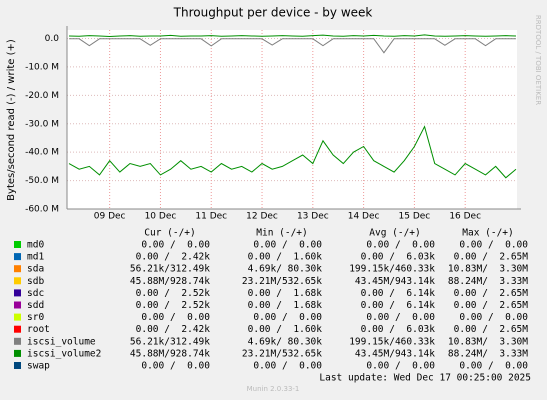 This screenshot has height=400, width=547. What do you see at coordinates (42, 153) in the screenshot?
I see `y-tick-label: -40.0 M` at bounding box center [42, 153].